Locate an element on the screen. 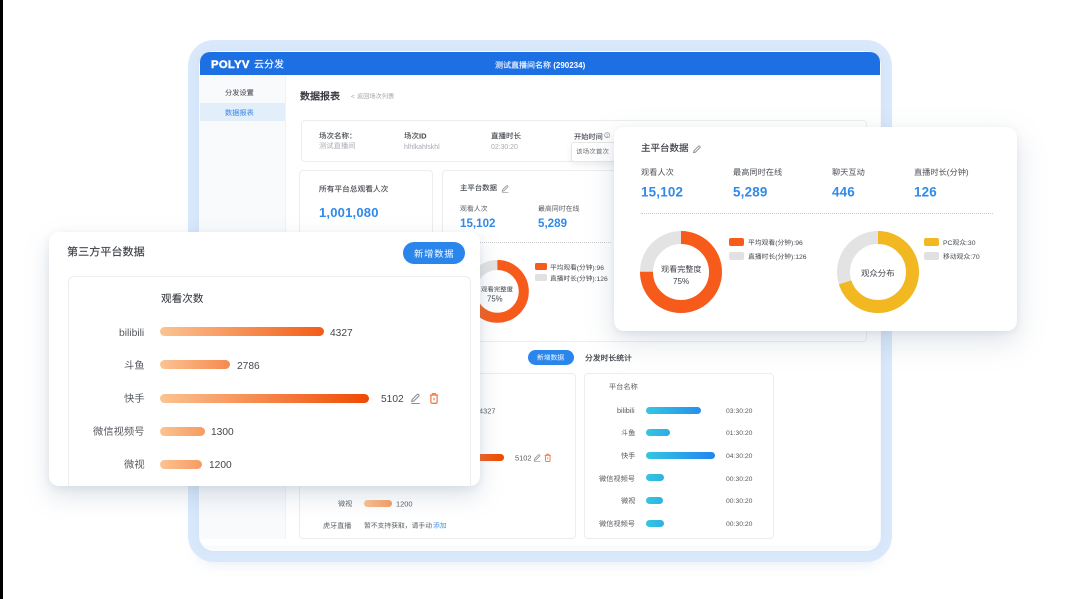 The height and width of the screenshot is (599, 1080). svg-text: 01:30:20 is located at coordinates (739, 433).